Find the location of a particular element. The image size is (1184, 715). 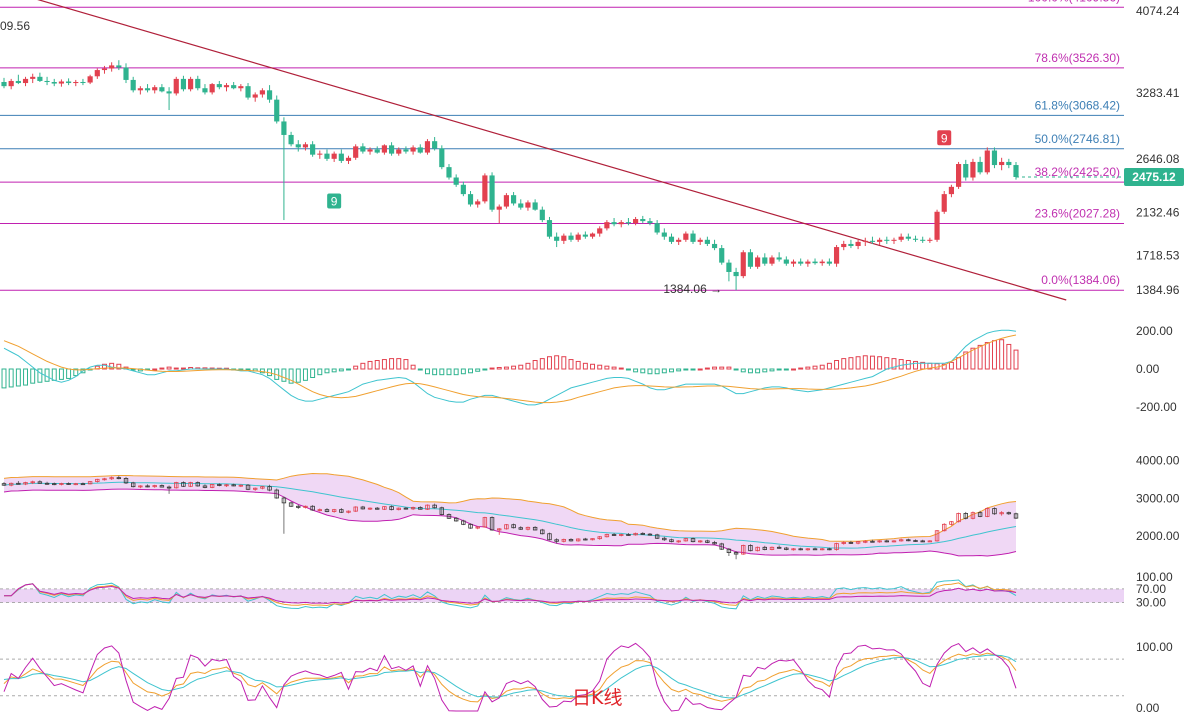

y-axis-tick-label: 3283.41 is located at coordinates (1158, 93).